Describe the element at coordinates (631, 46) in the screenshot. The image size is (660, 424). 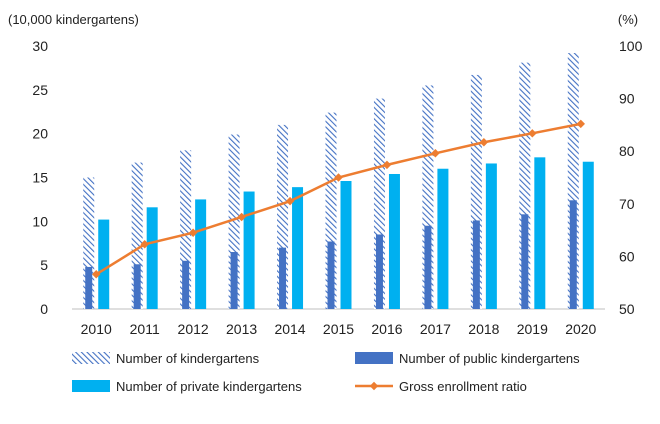
I see `y-right-tick-label: 100` at that location.